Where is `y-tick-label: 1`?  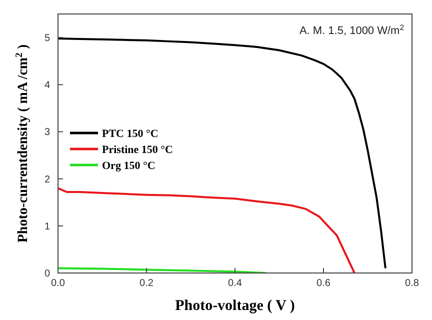 y-tick-label: 1 is located at coordinates (47, 226).